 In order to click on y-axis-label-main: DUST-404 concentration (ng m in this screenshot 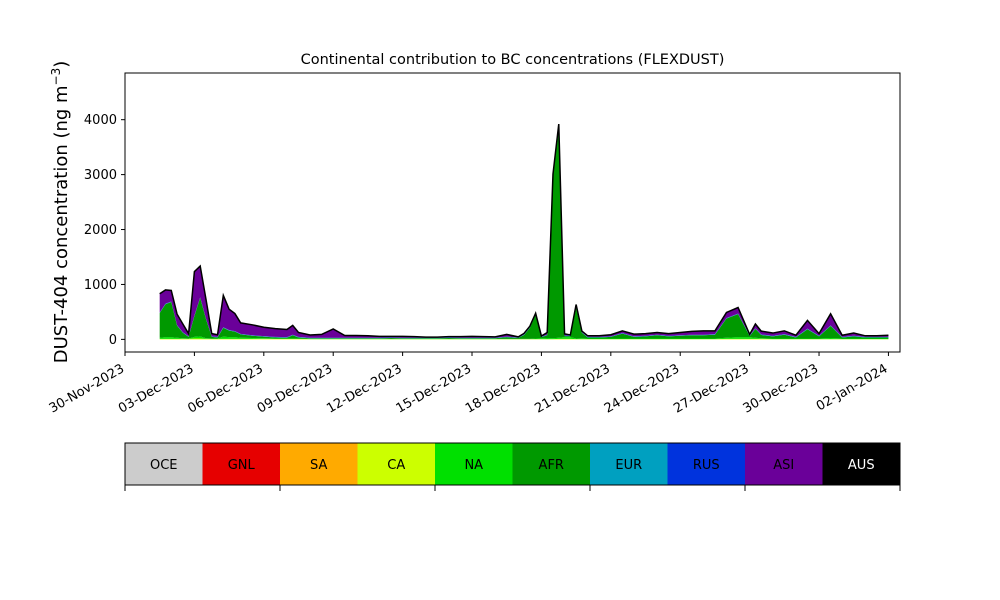, I will do `click(61, 224)`.